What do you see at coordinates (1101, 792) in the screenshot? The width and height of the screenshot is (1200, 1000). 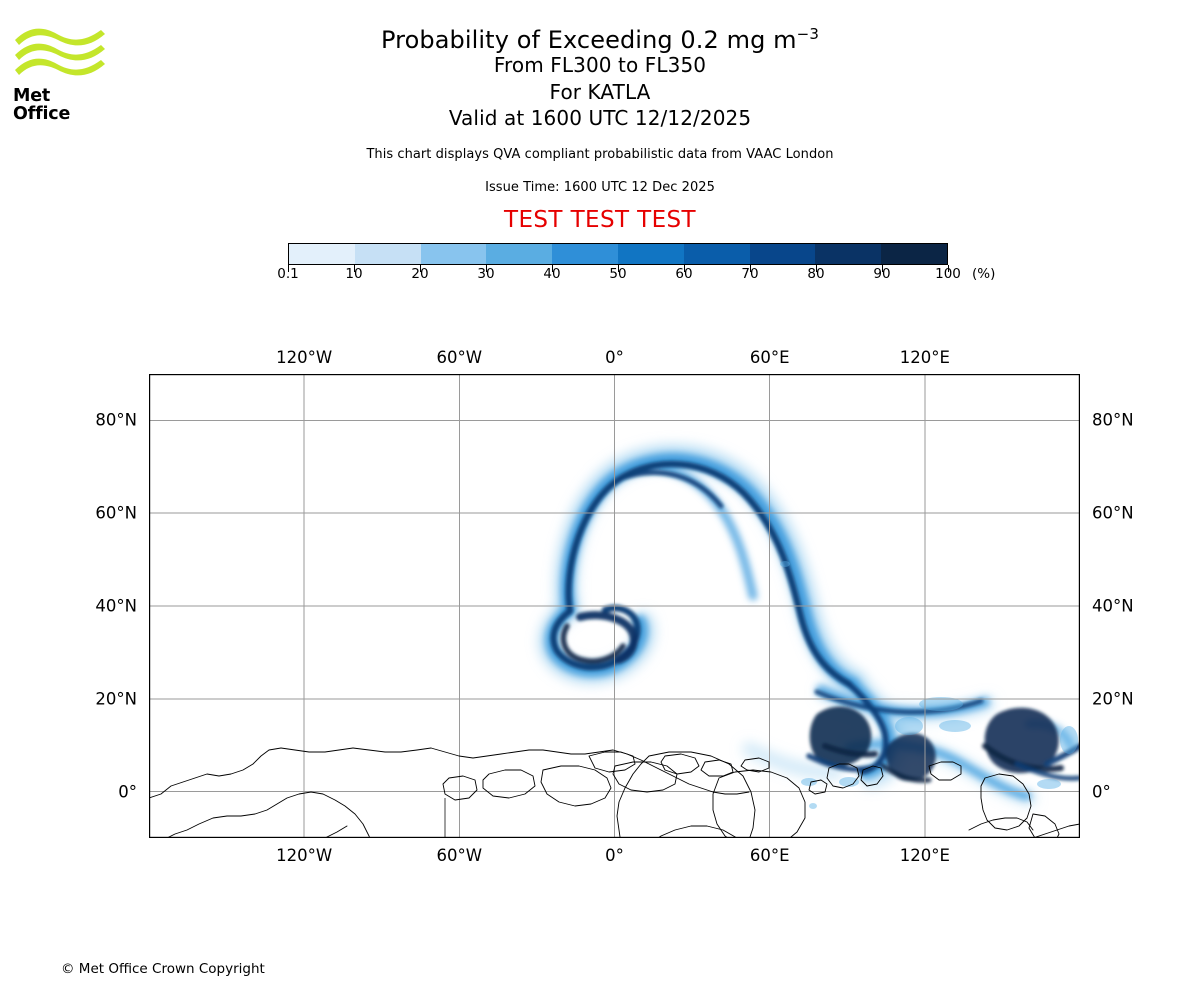 I see `axis-label-right-0°: 0°` at bounding box center [1101, 792].